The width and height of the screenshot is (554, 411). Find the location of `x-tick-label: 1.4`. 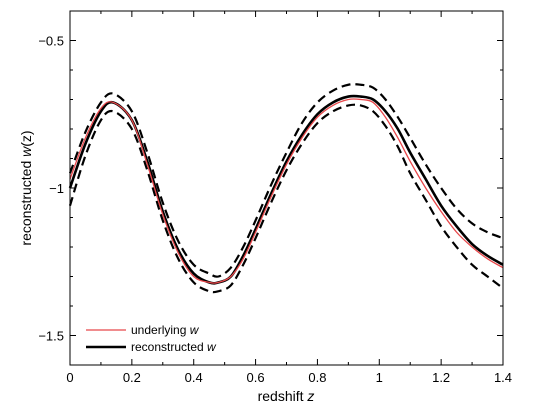

x-tick-label: 1.4 is located at coordinates (503, 377).